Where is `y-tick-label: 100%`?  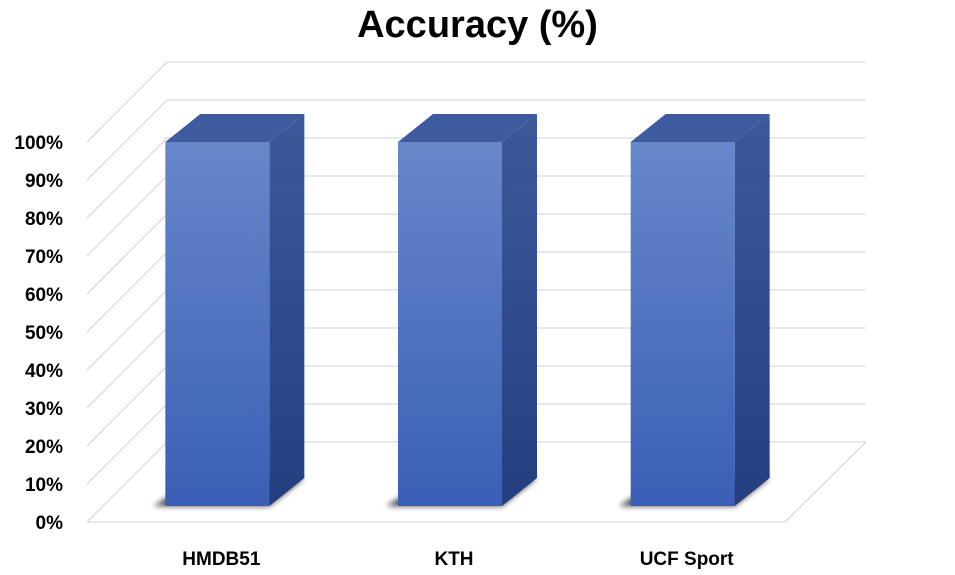 y-tick-label: 100% is located at coordinates (38, 143).